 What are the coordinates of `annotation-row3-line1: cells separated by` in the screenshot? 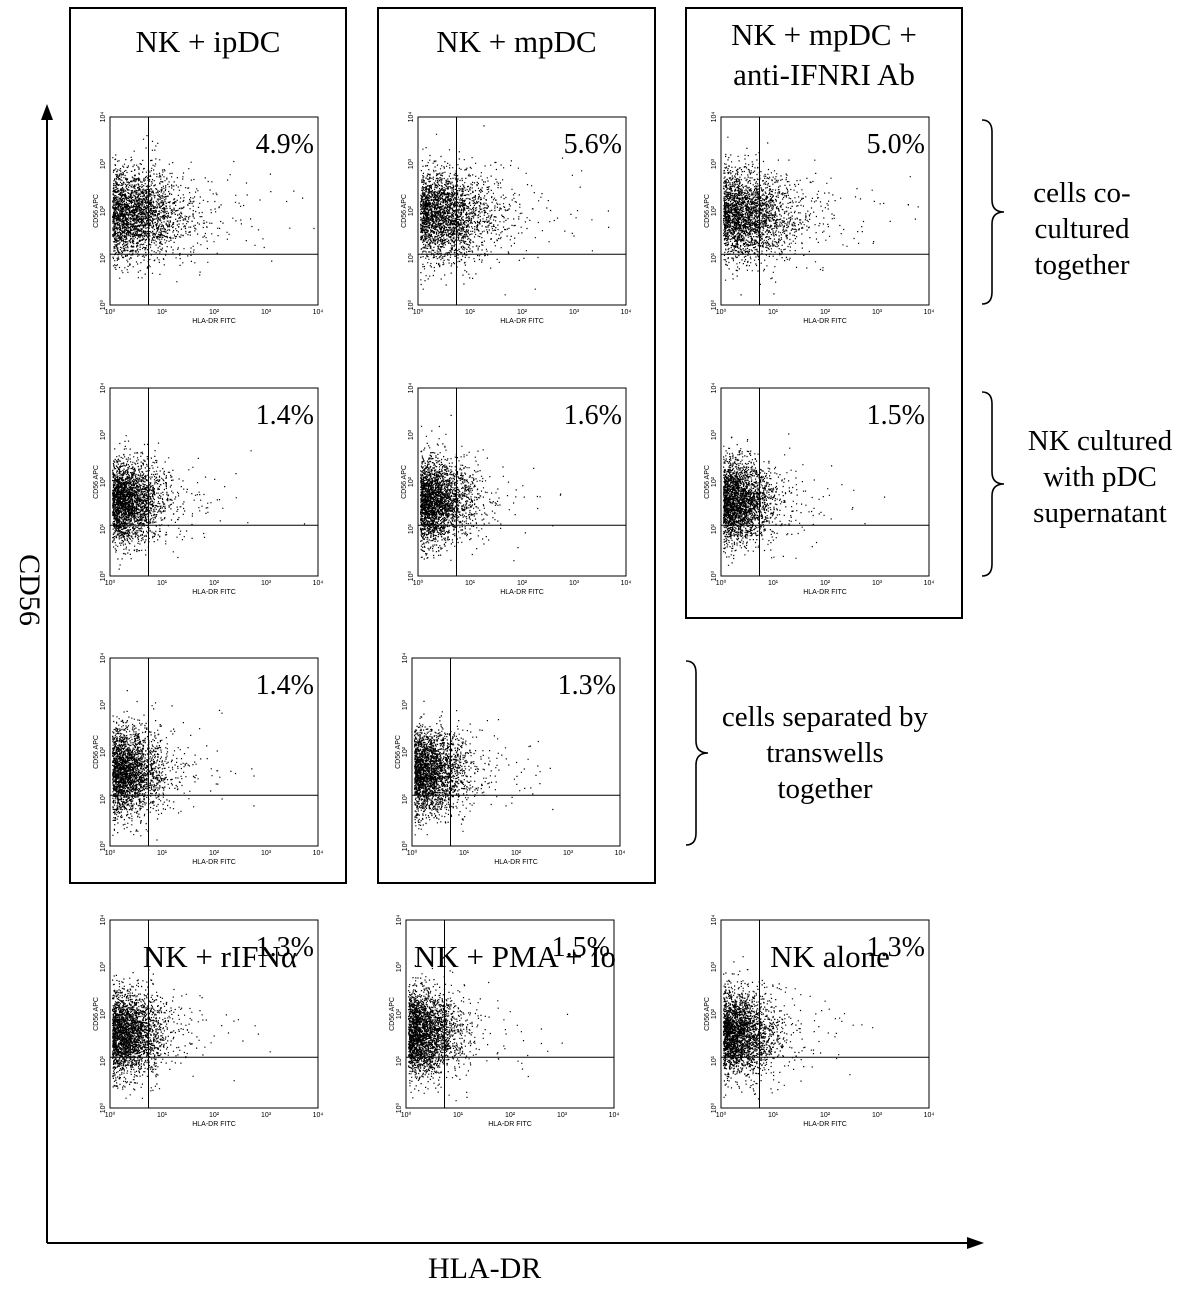 It's located at (825, 717).